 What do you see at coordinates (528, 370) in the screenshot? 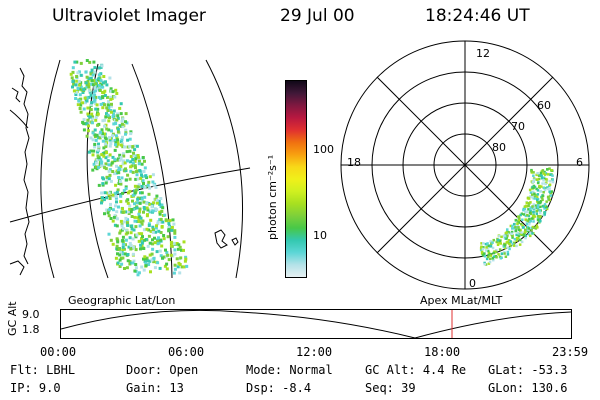
I see `info-glat: GLat: -53.3` at bounding box center [528, 370].